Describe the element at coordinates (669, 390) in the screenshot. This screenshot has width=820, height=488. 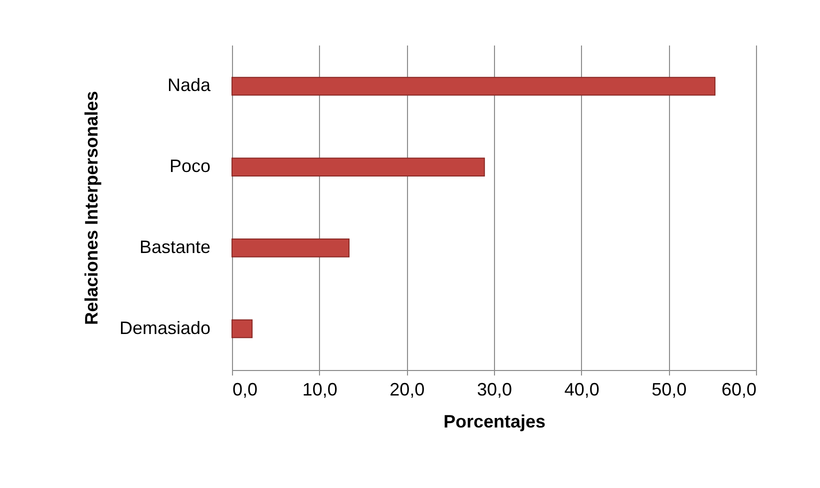
I see `x-tick-label: 50,0` at that location.